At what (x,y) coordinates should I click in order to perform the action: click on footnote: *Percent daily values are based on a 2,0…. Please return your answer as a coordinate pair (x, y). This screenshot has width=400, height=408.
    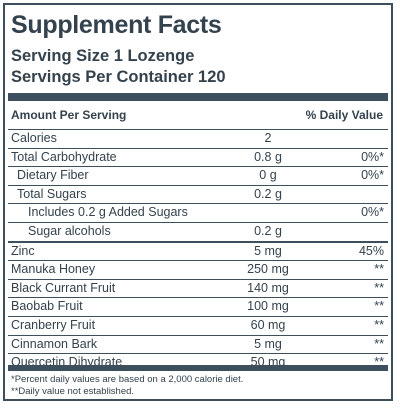
    Looking at the image, I should click on (127, 379).